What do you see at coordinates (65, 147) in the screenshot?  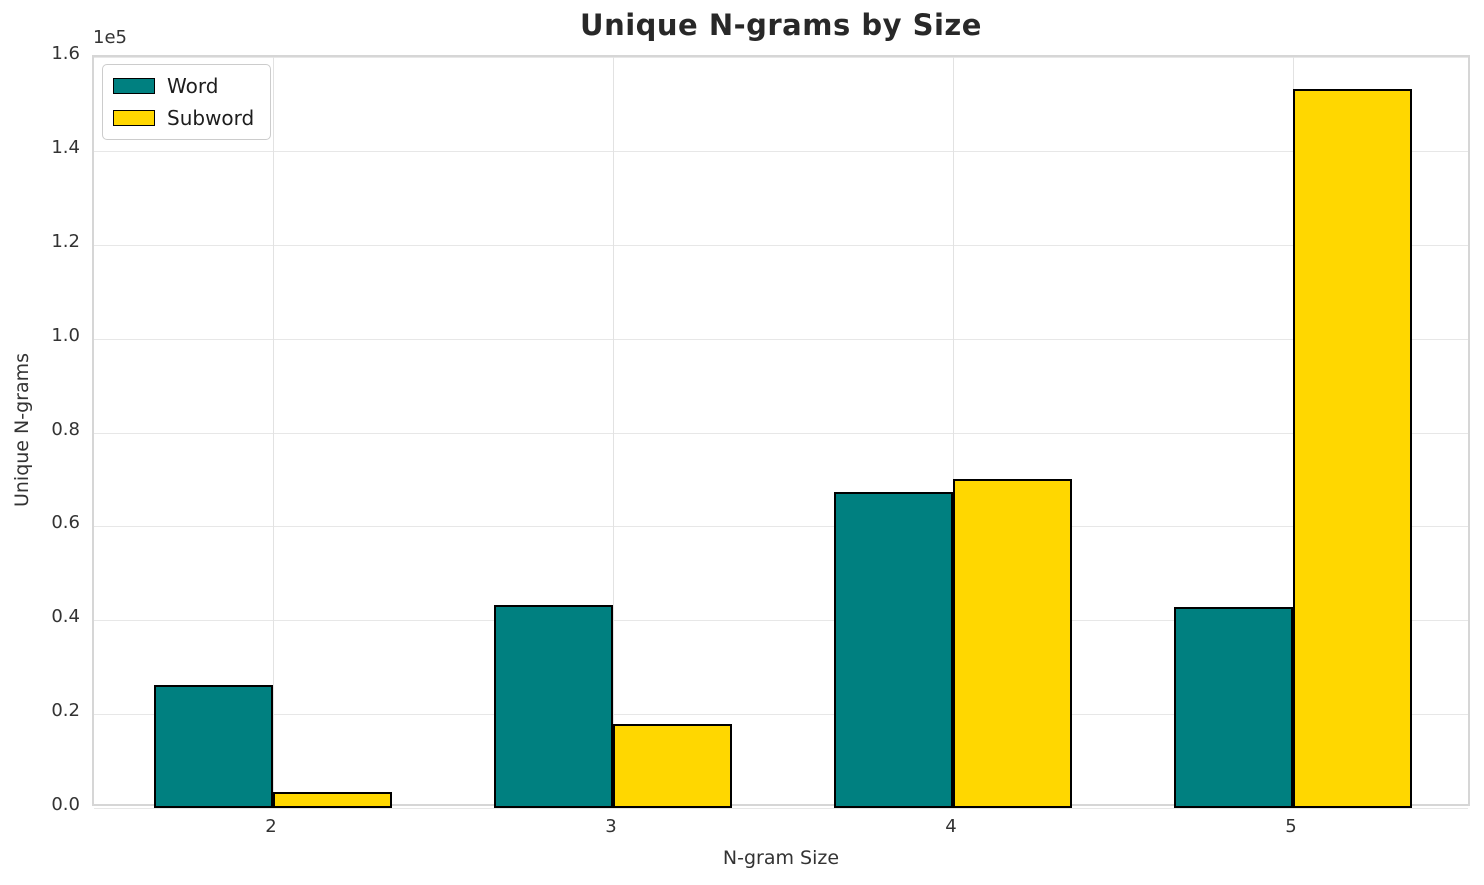 I see `y-tick-label: 1.4` at bounding box center [65, 147].